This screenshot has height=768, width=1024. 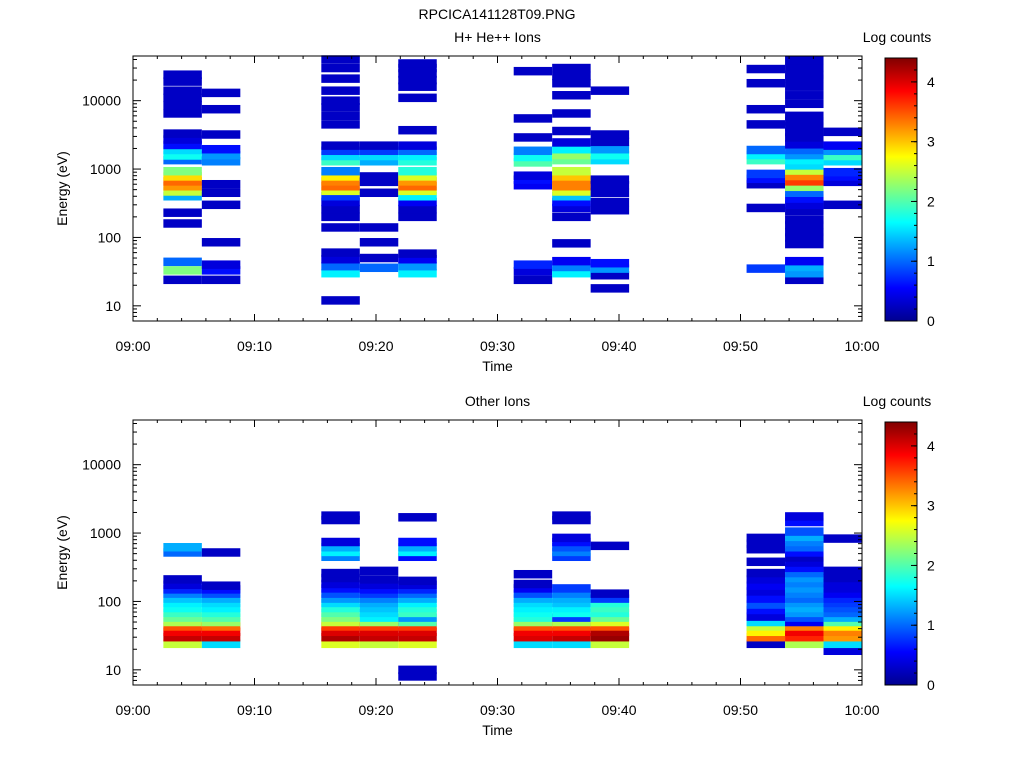 What do you see at coordinates (931, 565) in the screenshot?
I see `colorbar-tick-label: 2` at bounding box center [931, 565].